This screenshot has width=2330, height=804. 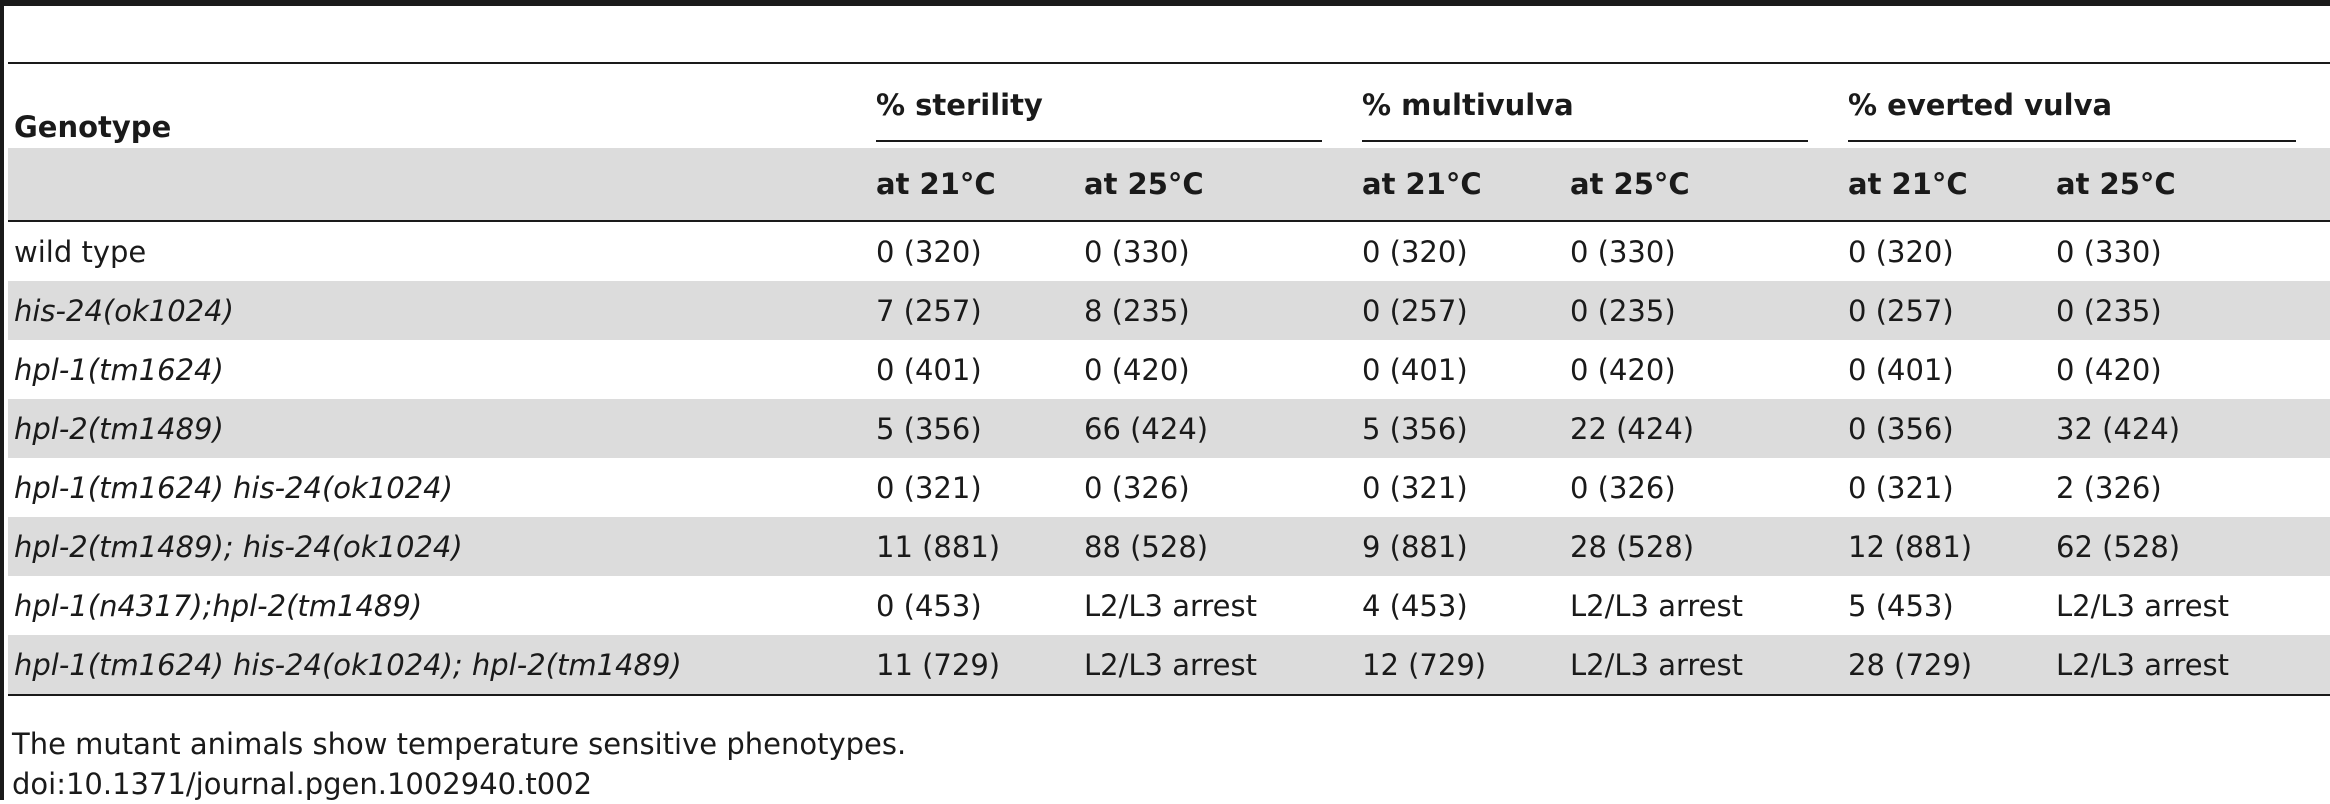 What do you see at coordinates (1217, 310) in the screenshot?
I see `value-cell: 8 (235)` at bounding box center [1217, 310].